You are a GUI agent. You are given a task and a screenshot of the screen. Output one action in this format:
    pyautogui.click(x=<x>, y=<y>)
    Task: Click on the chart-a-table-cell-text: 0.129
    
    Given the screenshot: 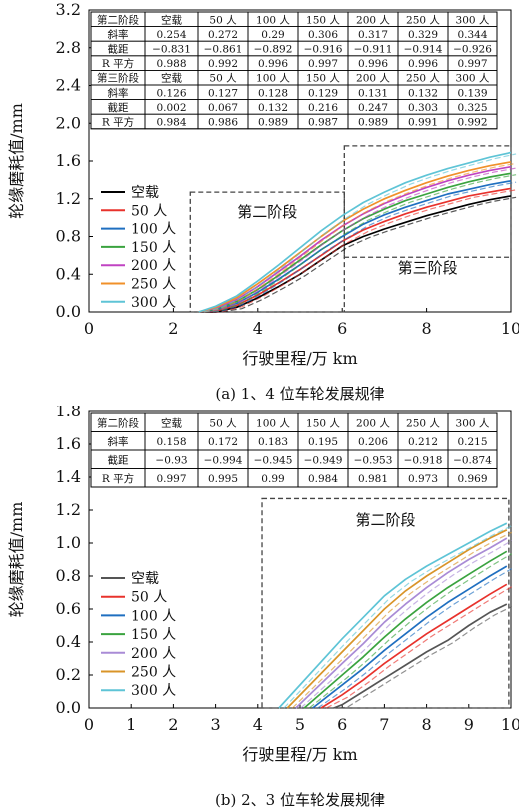 What is the action you would take?
    pyautogui.click(x=323, y=93)
    